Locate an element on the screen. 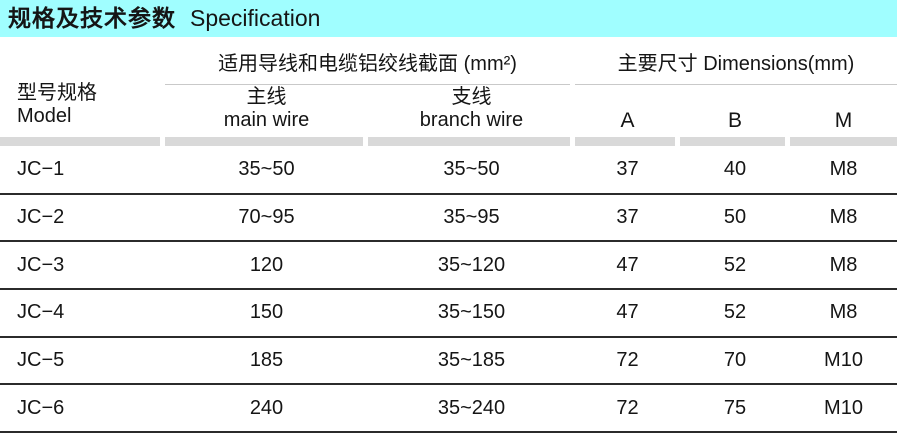 The width and height of the screenshot is (897, 440). dim-b-cell: 70 is located at coordinates (735, 360).